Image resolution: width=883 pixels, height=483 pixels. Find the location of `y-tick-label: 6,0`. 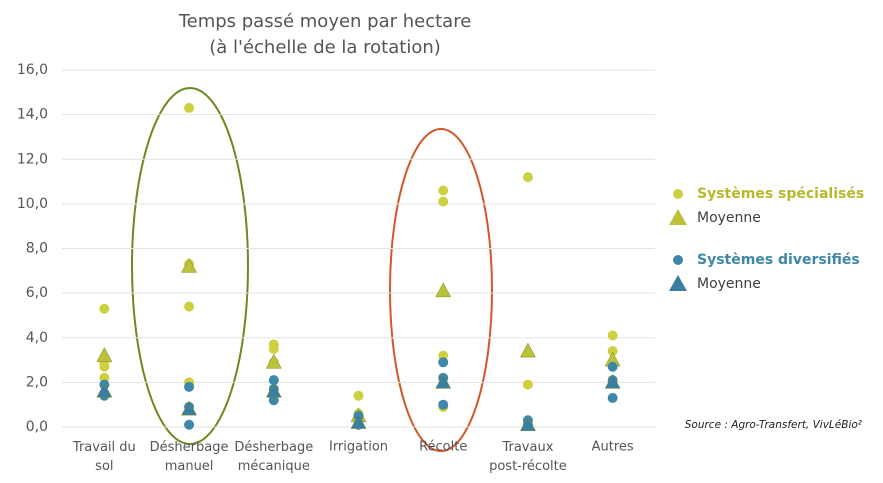

y-tick-label: 6,0 is located at coordinates (37, 293).